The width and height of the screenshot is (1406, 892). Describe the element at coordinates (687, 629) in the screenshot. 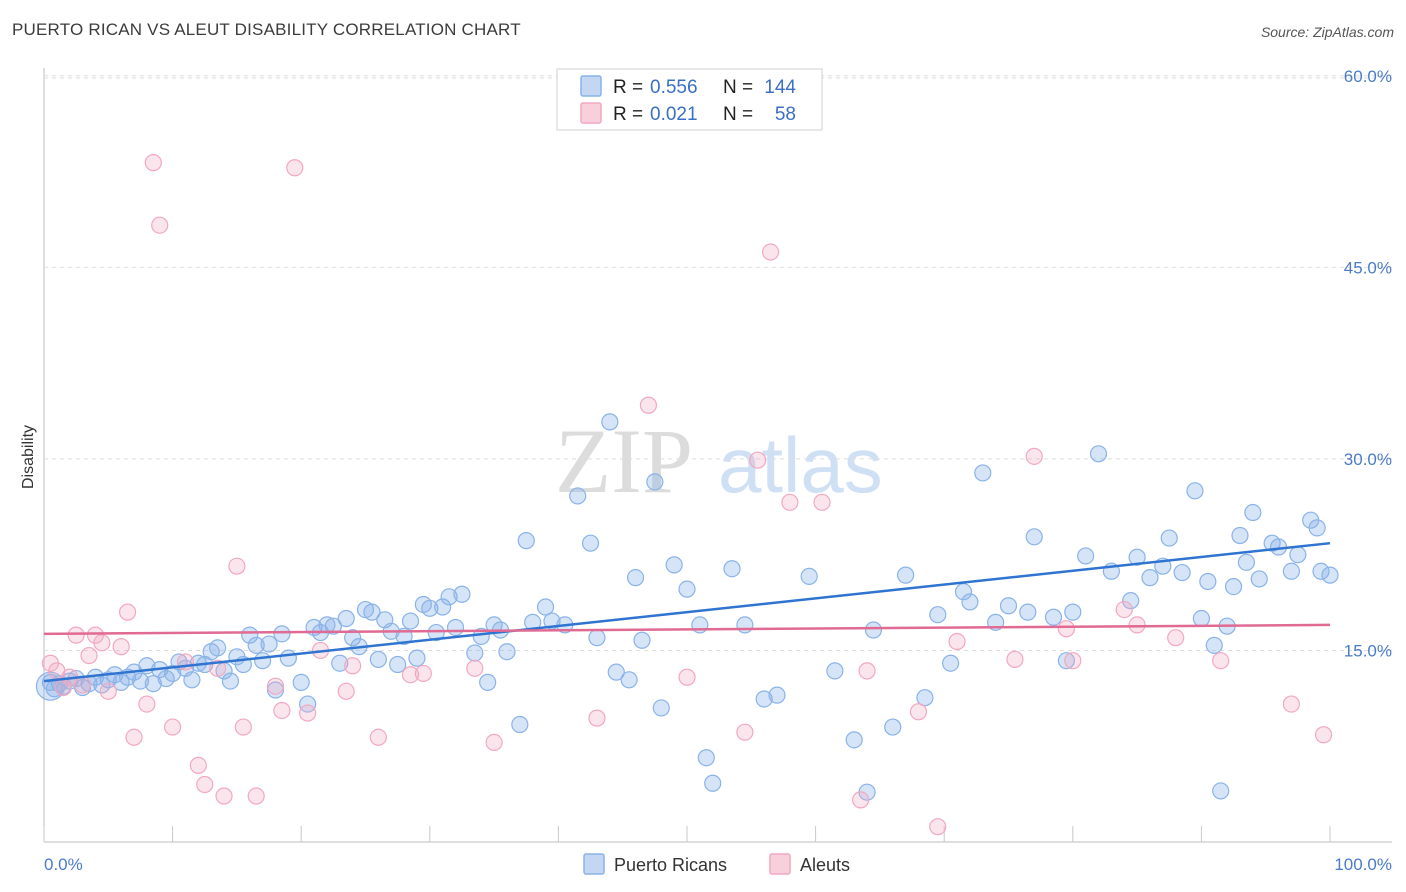

I see `trend-line-aleuts` at that location.